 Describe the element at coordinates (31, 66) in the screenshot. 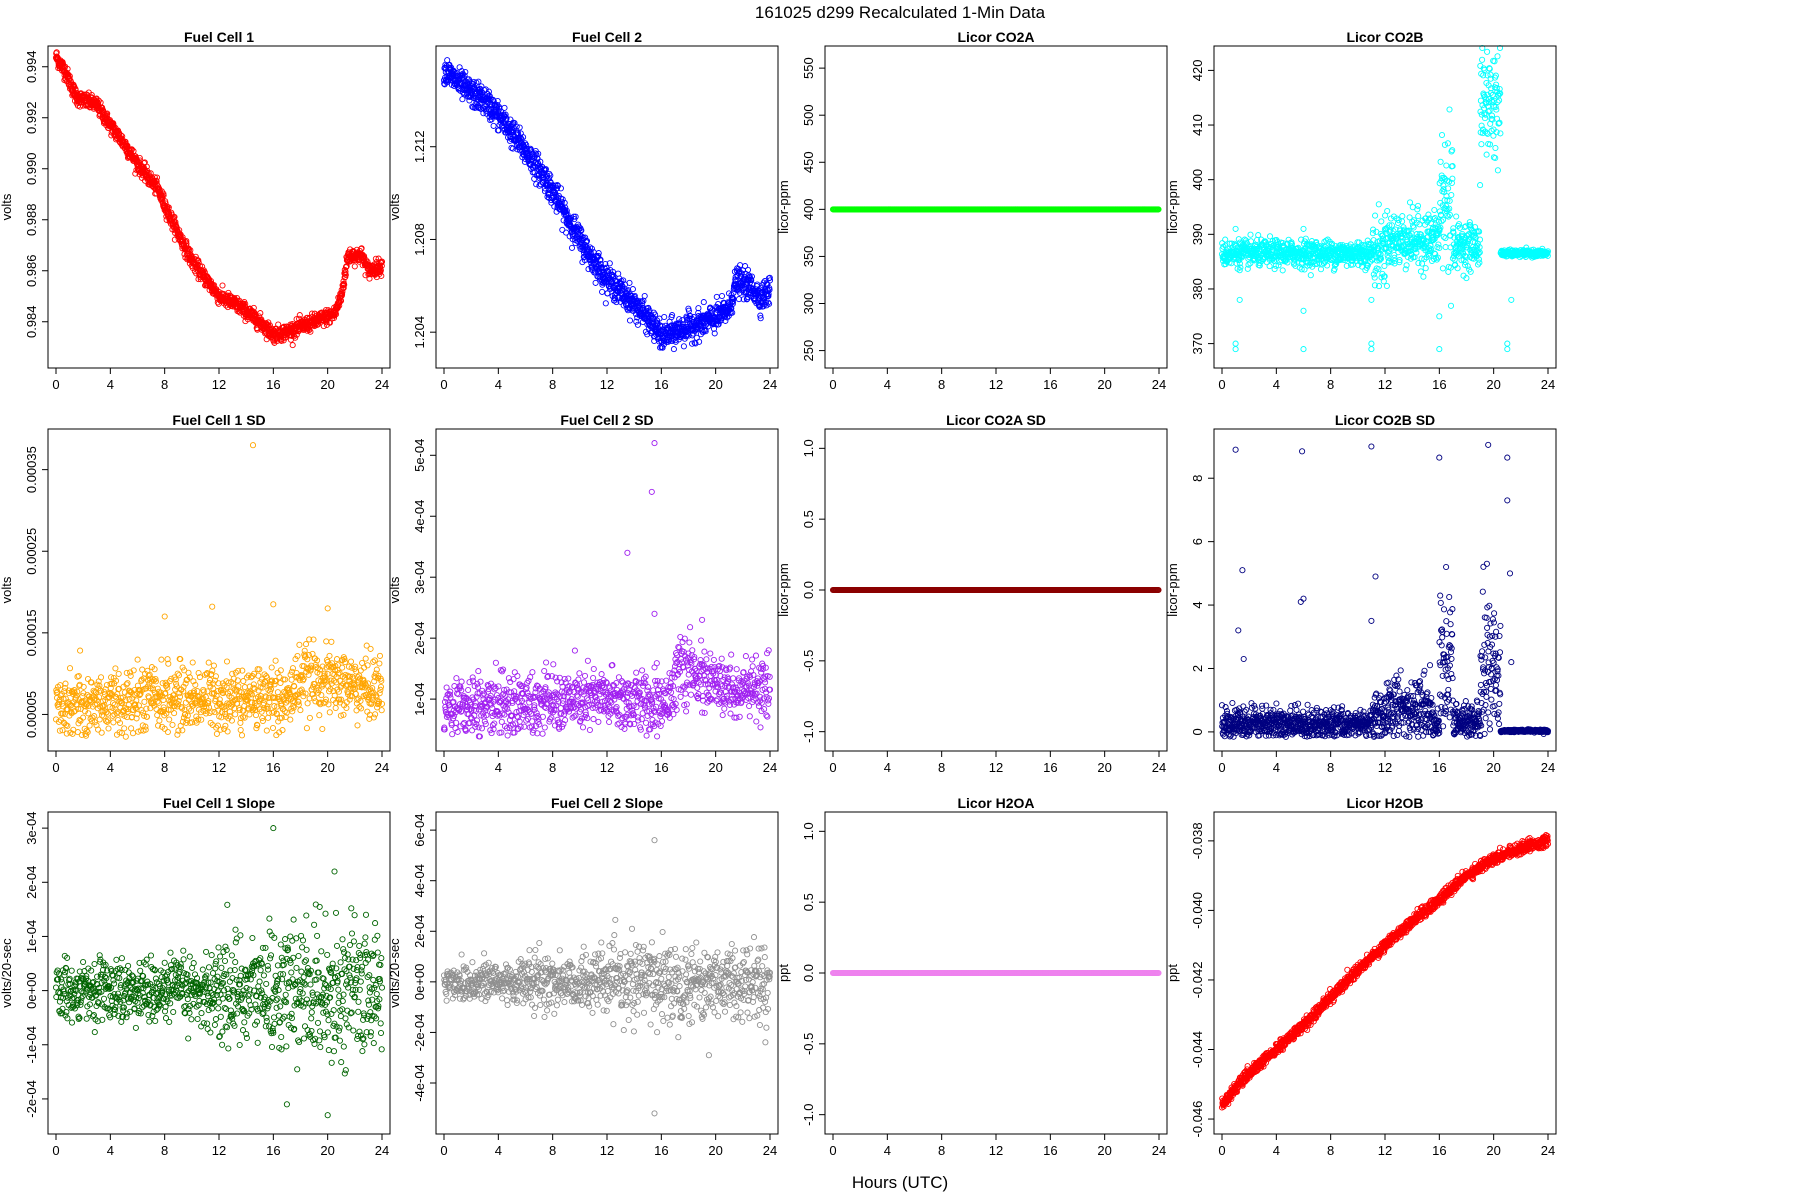

I see `y-tick-label: 0.994` at that location.